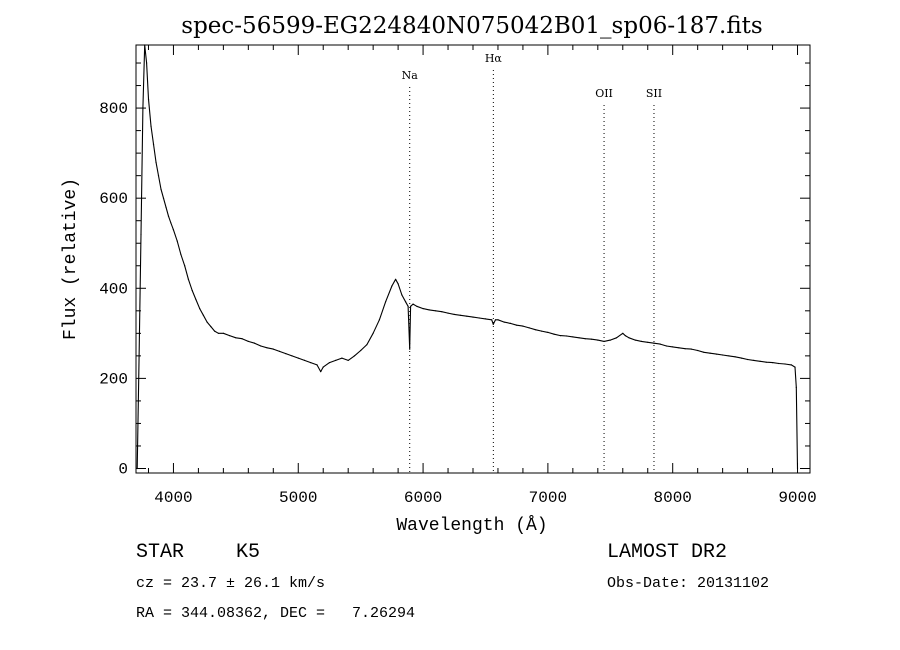  Describe the element at coordinates (173, 498) in the screenshot. I see `x-tick-label: 4000` at that location.